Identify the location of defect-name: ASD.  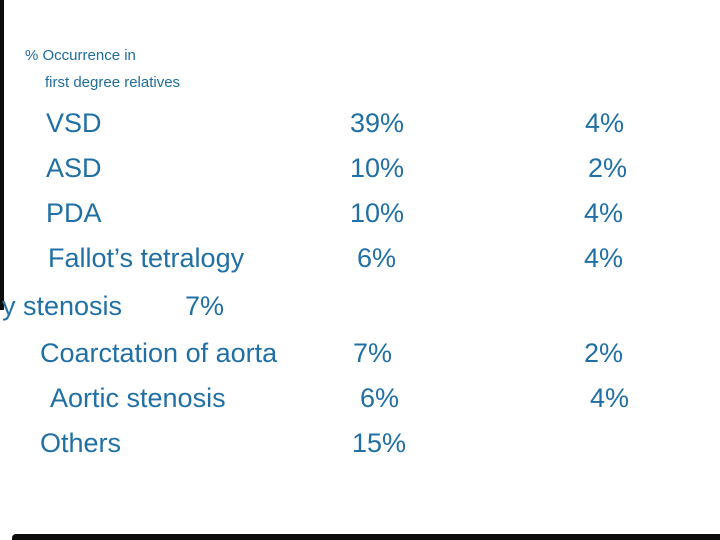
(74, 168).